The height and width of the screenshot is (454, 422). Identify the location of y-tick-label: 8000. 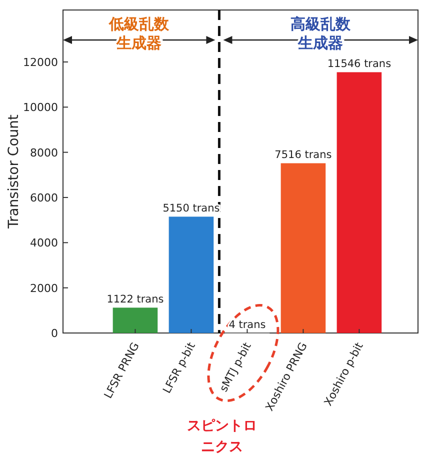
(44, 153).